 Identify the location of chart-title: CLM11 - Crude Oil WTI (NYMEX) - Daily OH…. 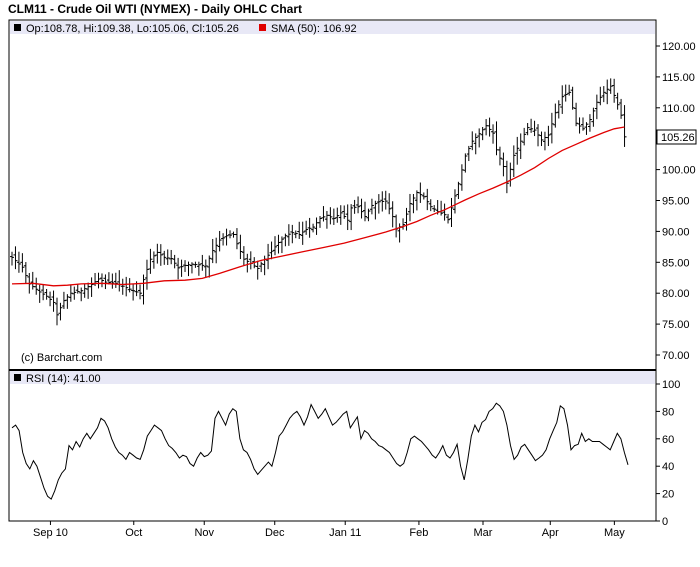
(155, 9).